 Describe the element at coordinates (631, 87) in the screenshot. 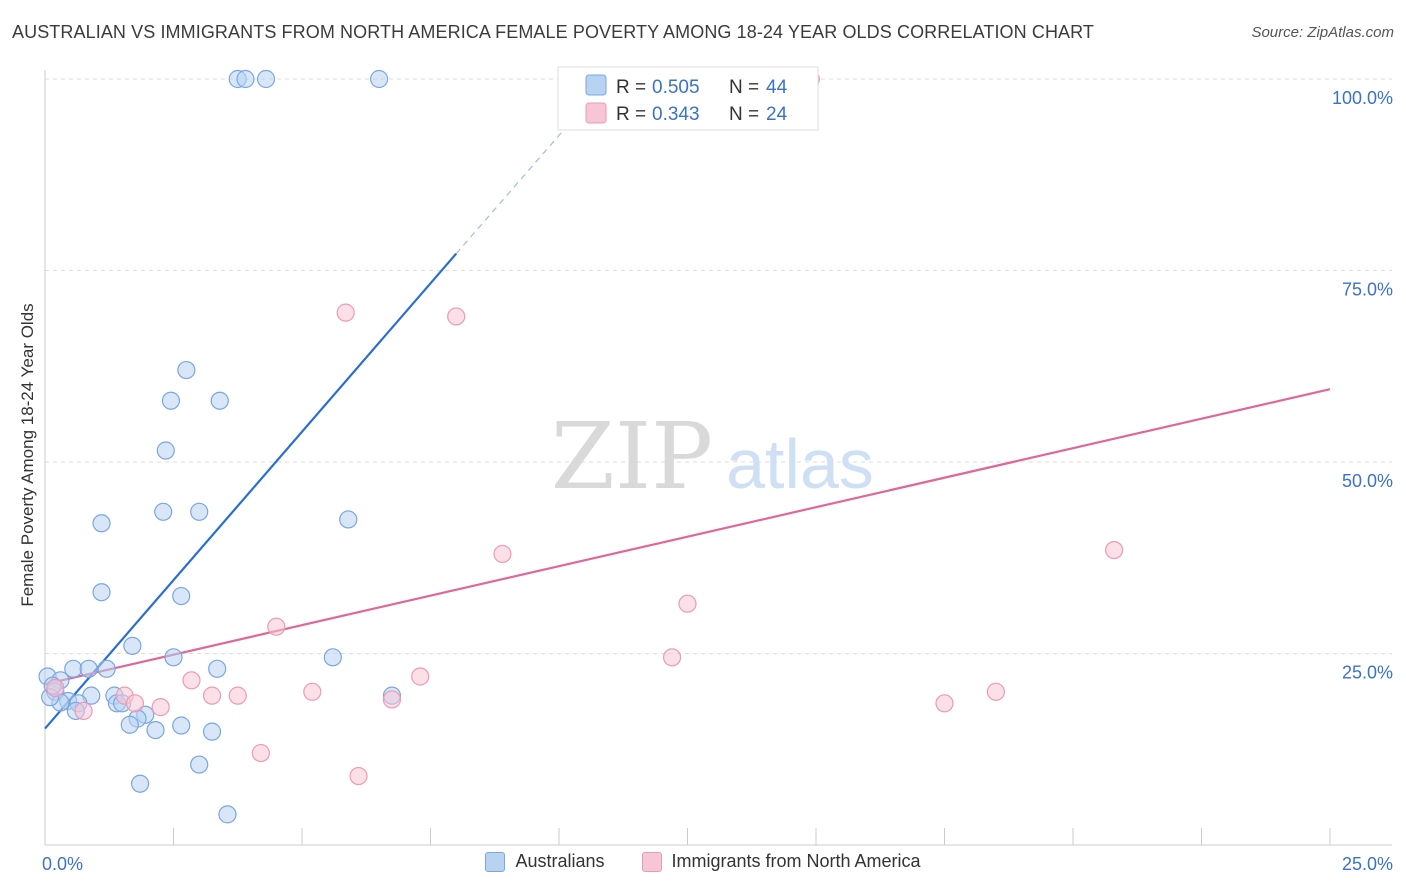

I see `legend-top-r-label-1: R =` at that location.